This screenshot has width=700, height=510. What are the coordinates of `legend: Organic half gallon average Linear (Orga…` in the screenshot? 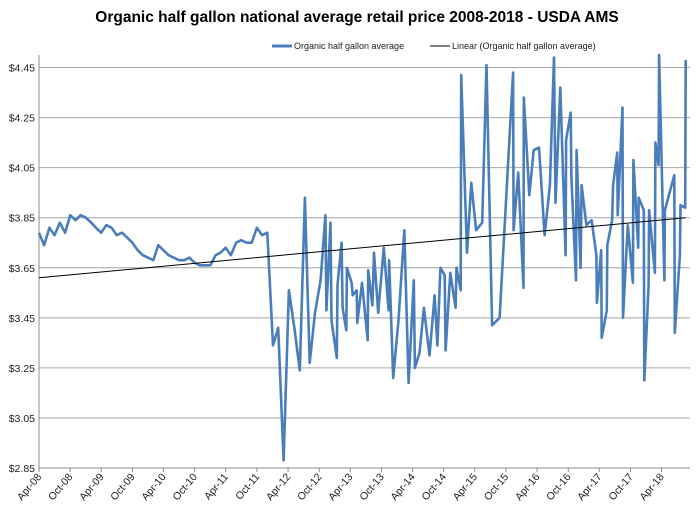 It's located at (434, 46).